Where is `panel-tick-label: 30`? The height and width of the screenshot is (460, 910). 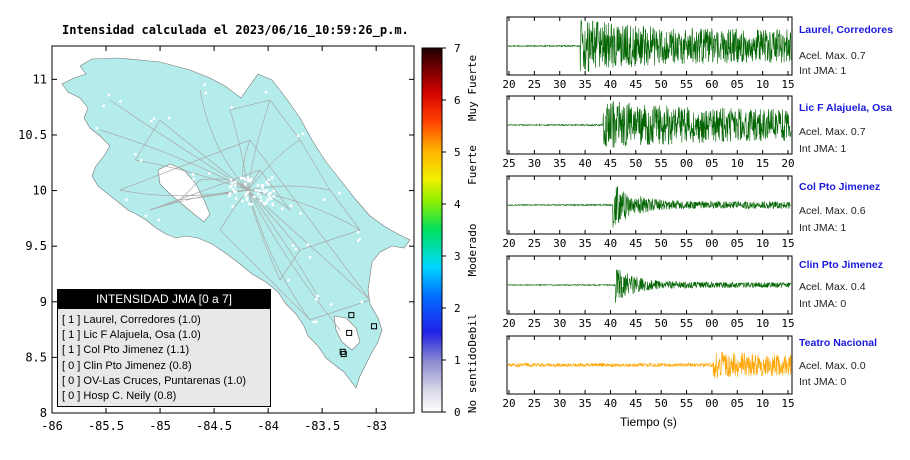 panel-tick-label: 30 is located at coordinates (559, 403).